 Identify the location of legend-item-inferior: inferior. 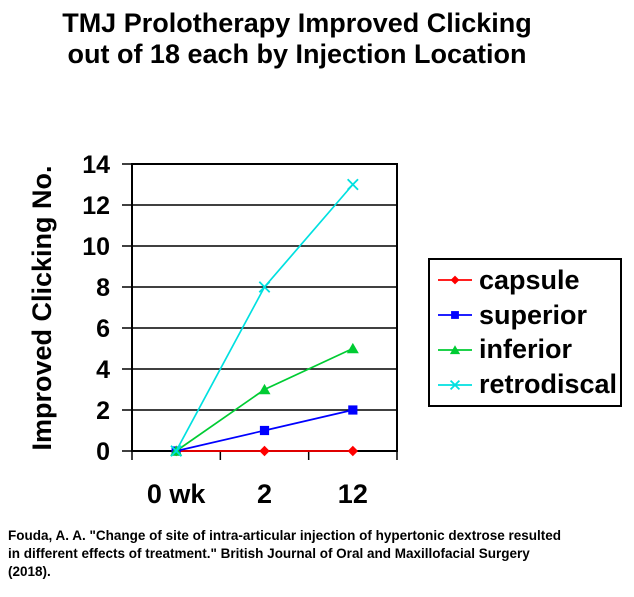
(528, 350).